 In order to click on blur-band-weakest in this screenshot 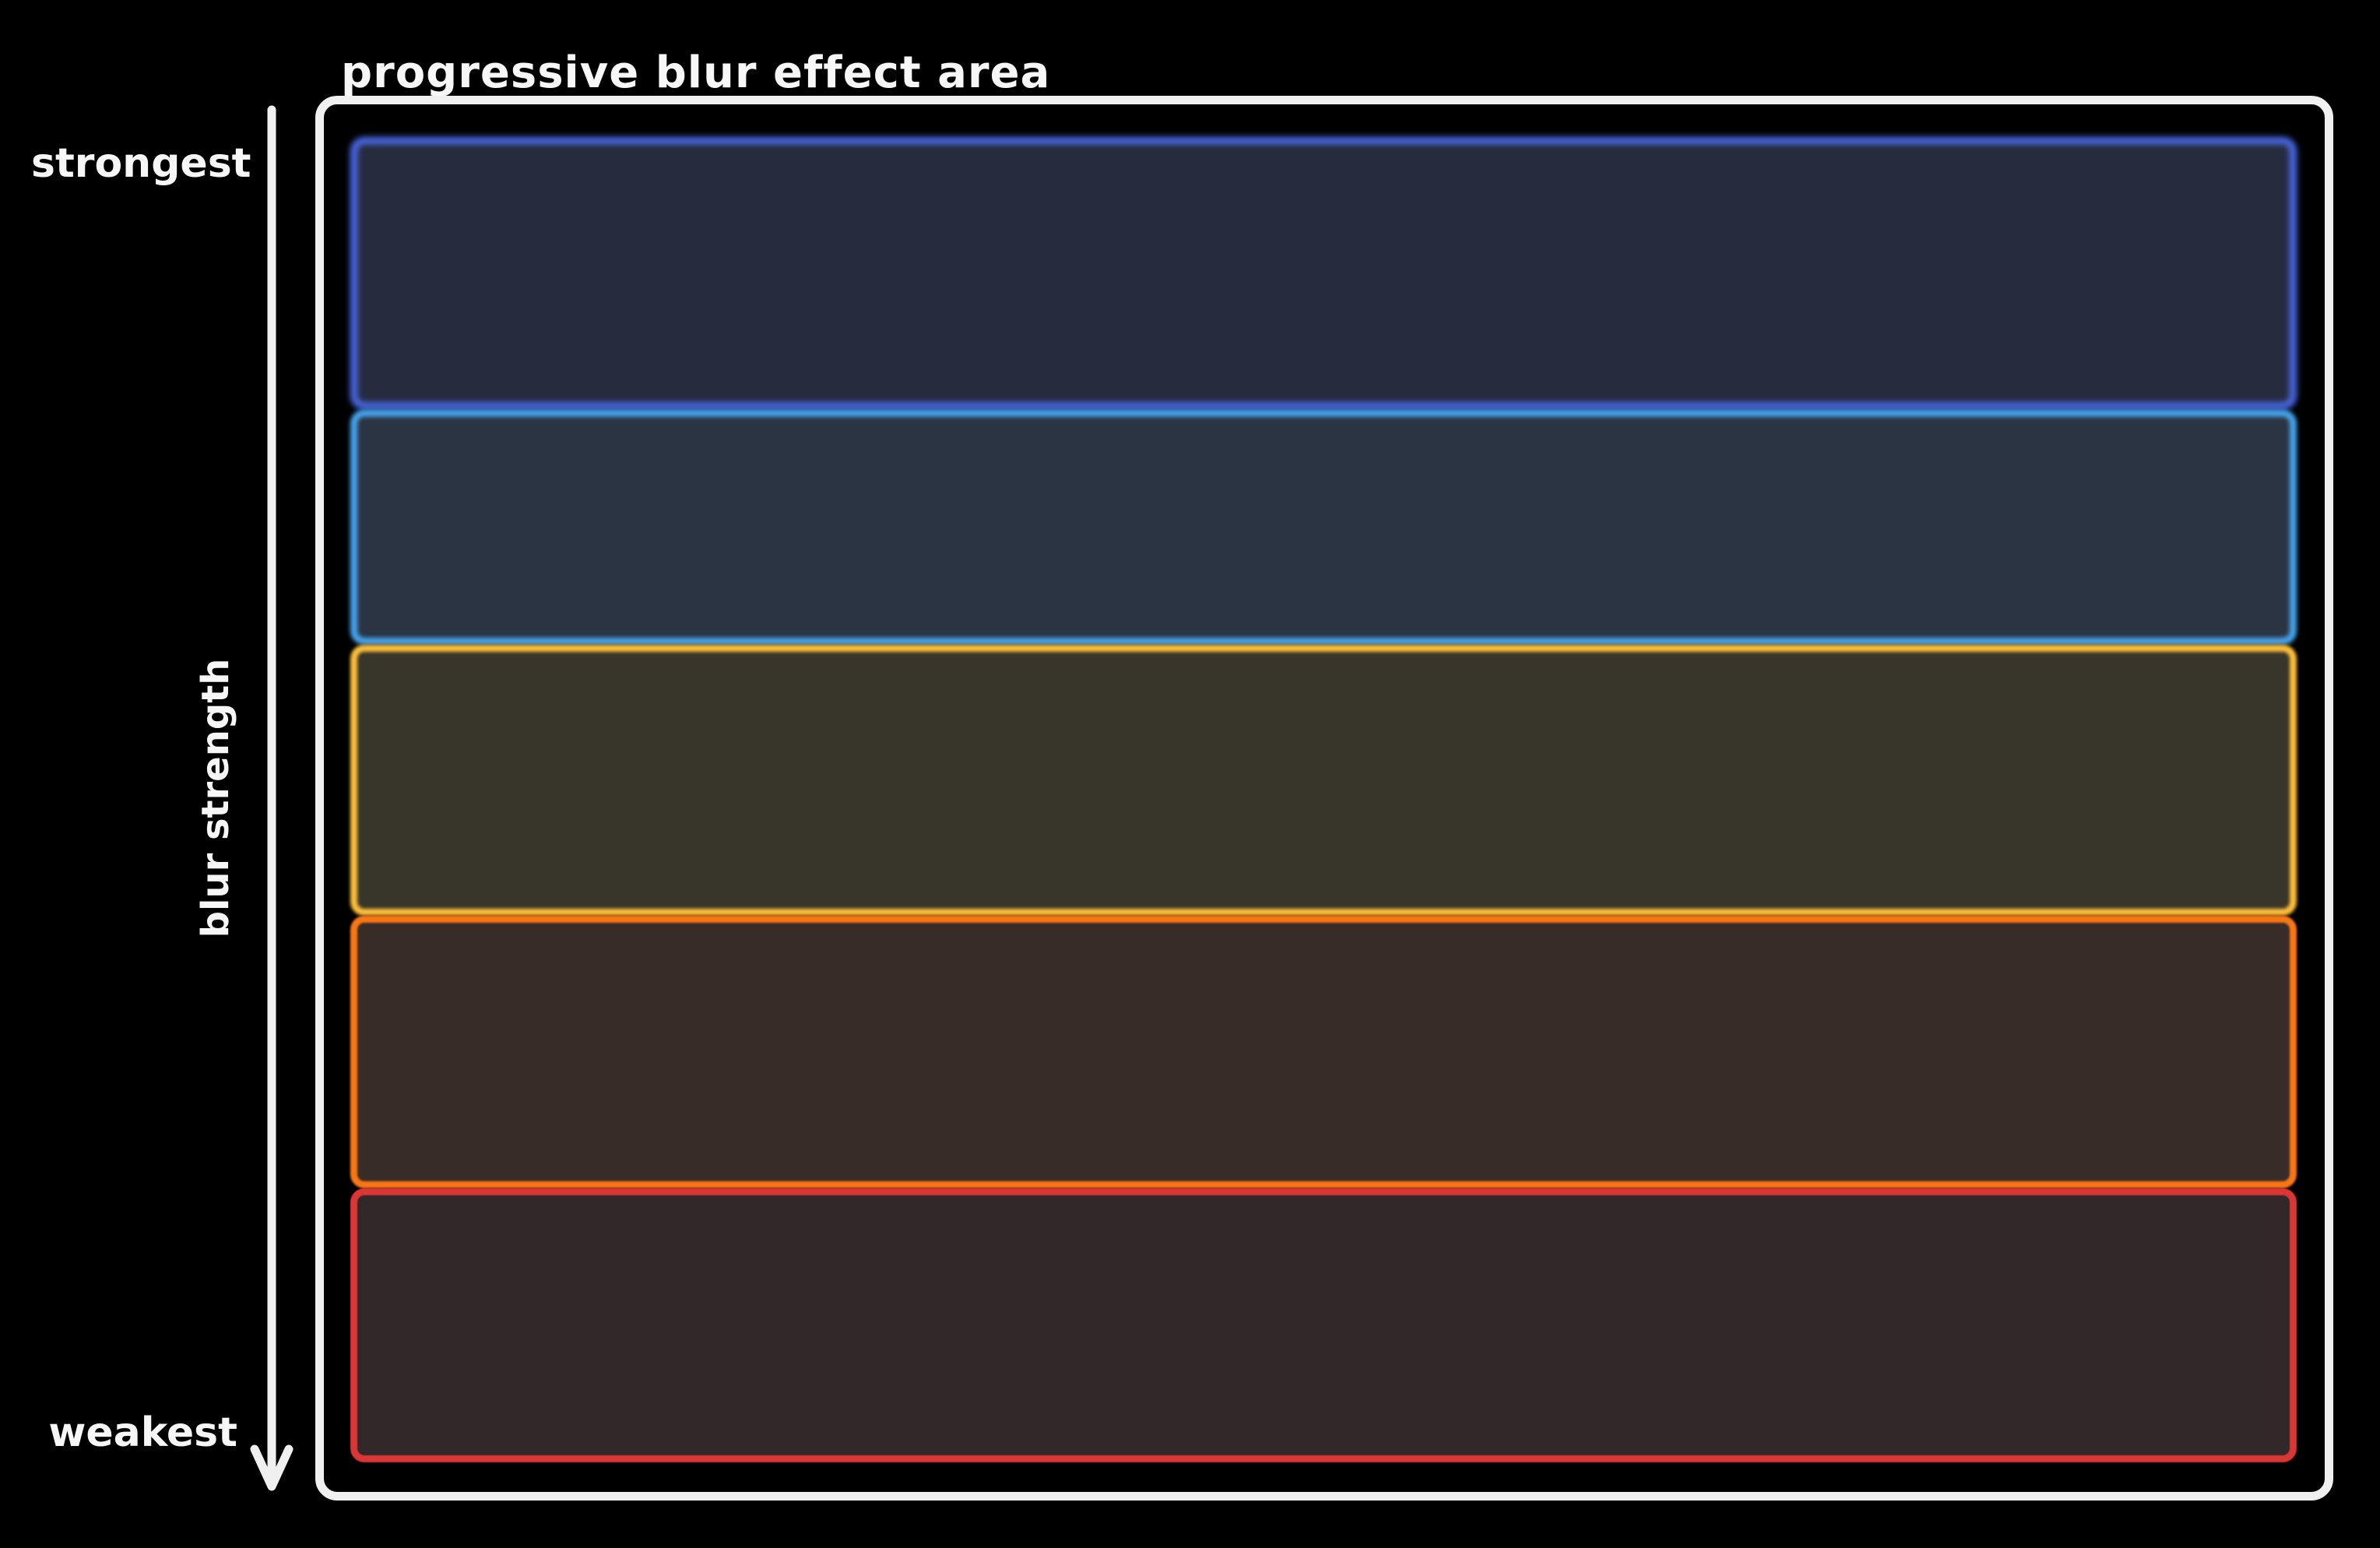, I will do `click(1323, 1325)`.